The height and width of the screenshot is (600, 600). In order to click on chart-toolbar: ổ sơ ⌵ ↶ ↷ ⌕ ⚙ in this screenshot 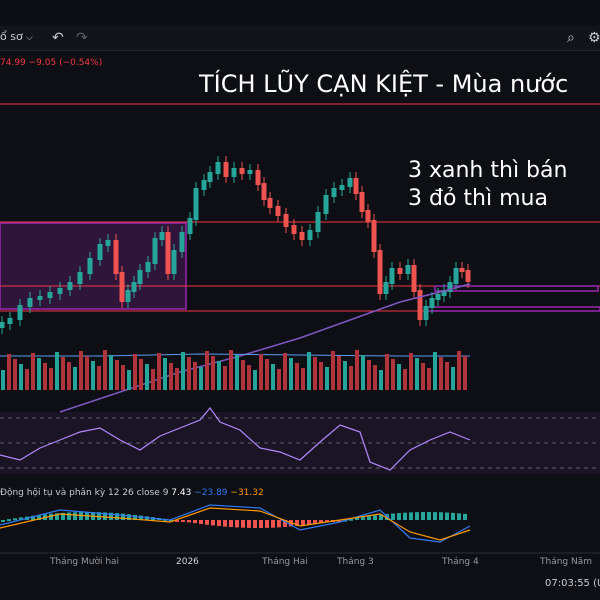, I will do `click(300, 38)`.